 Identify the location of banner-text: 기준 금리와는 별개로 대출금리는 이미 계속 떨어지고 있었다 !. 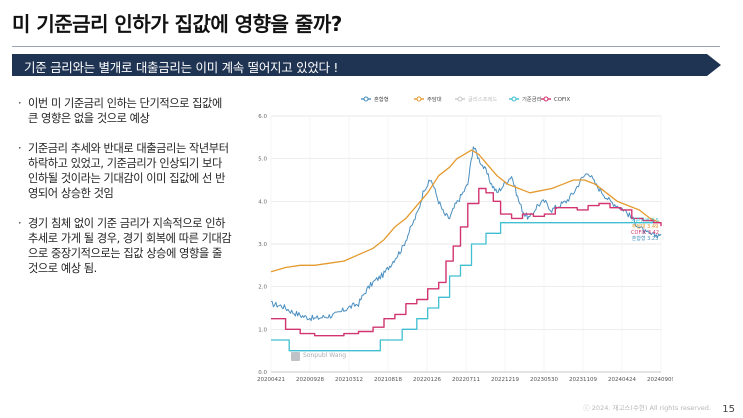
(181, 67).